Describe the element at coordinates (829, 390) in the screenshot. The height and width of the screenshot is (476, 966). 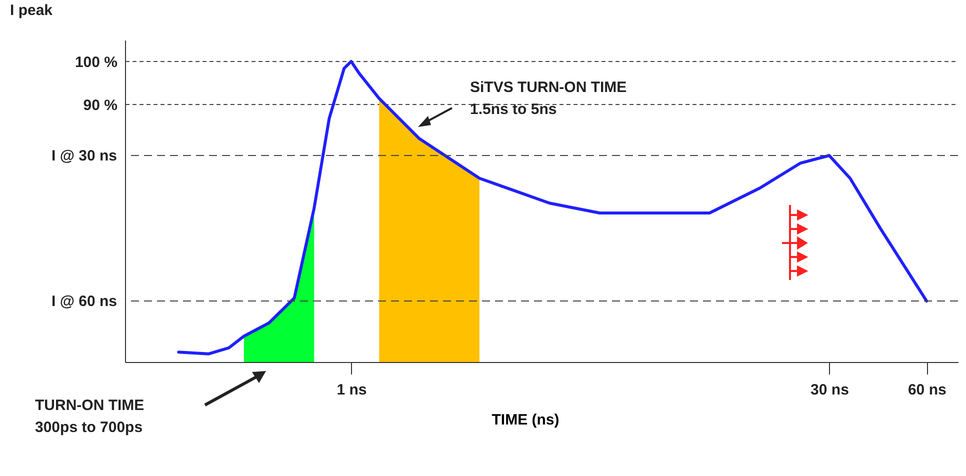
I see `x-tick-label: 30 ns` at that location.